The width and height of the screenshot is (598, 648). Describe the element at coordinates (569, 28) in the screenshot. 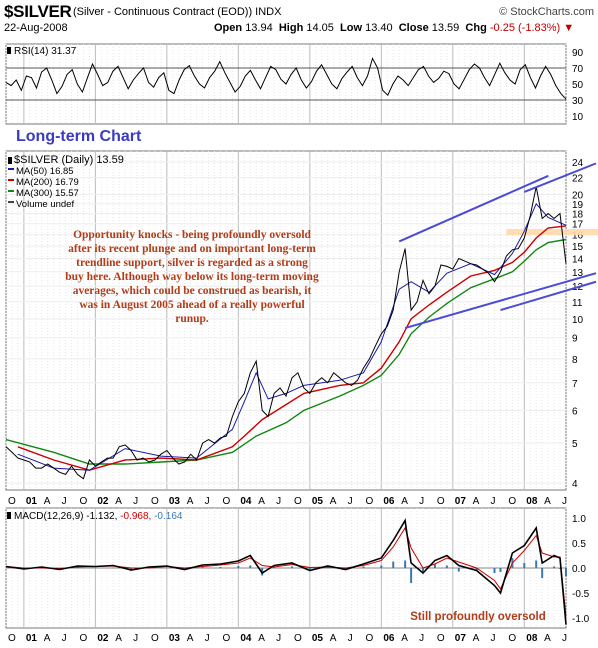

I see `down-arrow-icon: ▼` at that location.